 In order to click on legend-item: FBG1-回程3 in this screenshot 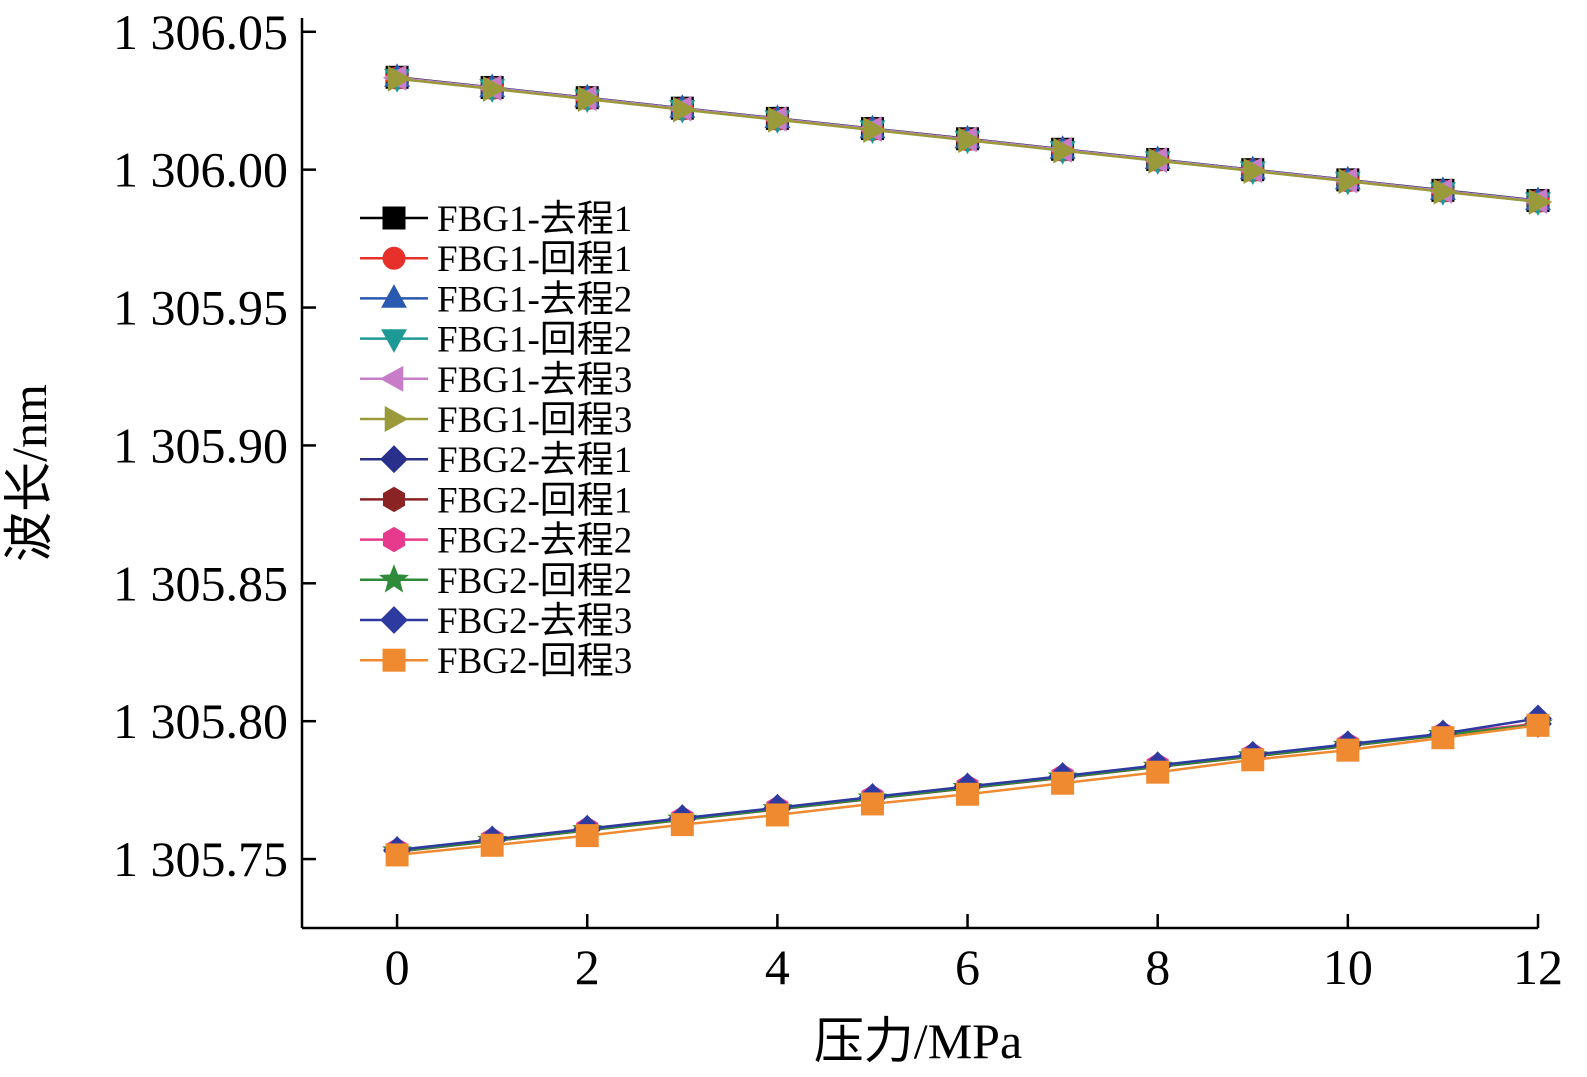, I will do `click(496, 420)`.